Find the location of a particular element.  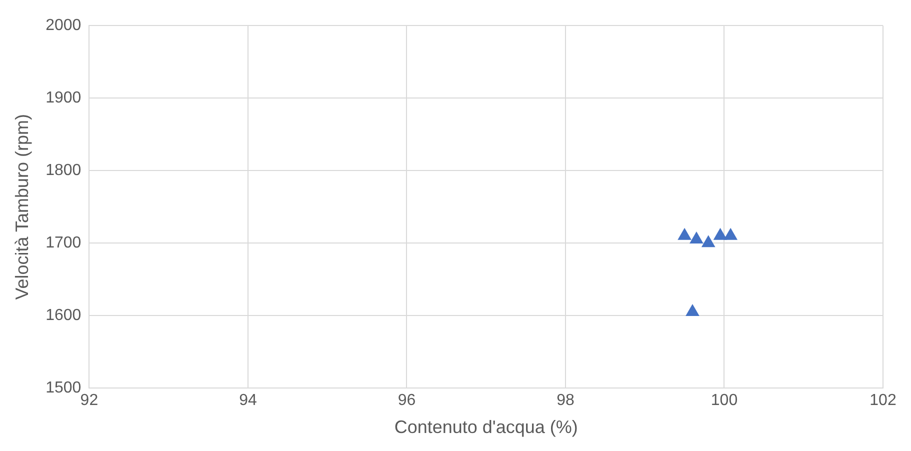

y-tick-label: 1800 is located at coordinates (64, 171).